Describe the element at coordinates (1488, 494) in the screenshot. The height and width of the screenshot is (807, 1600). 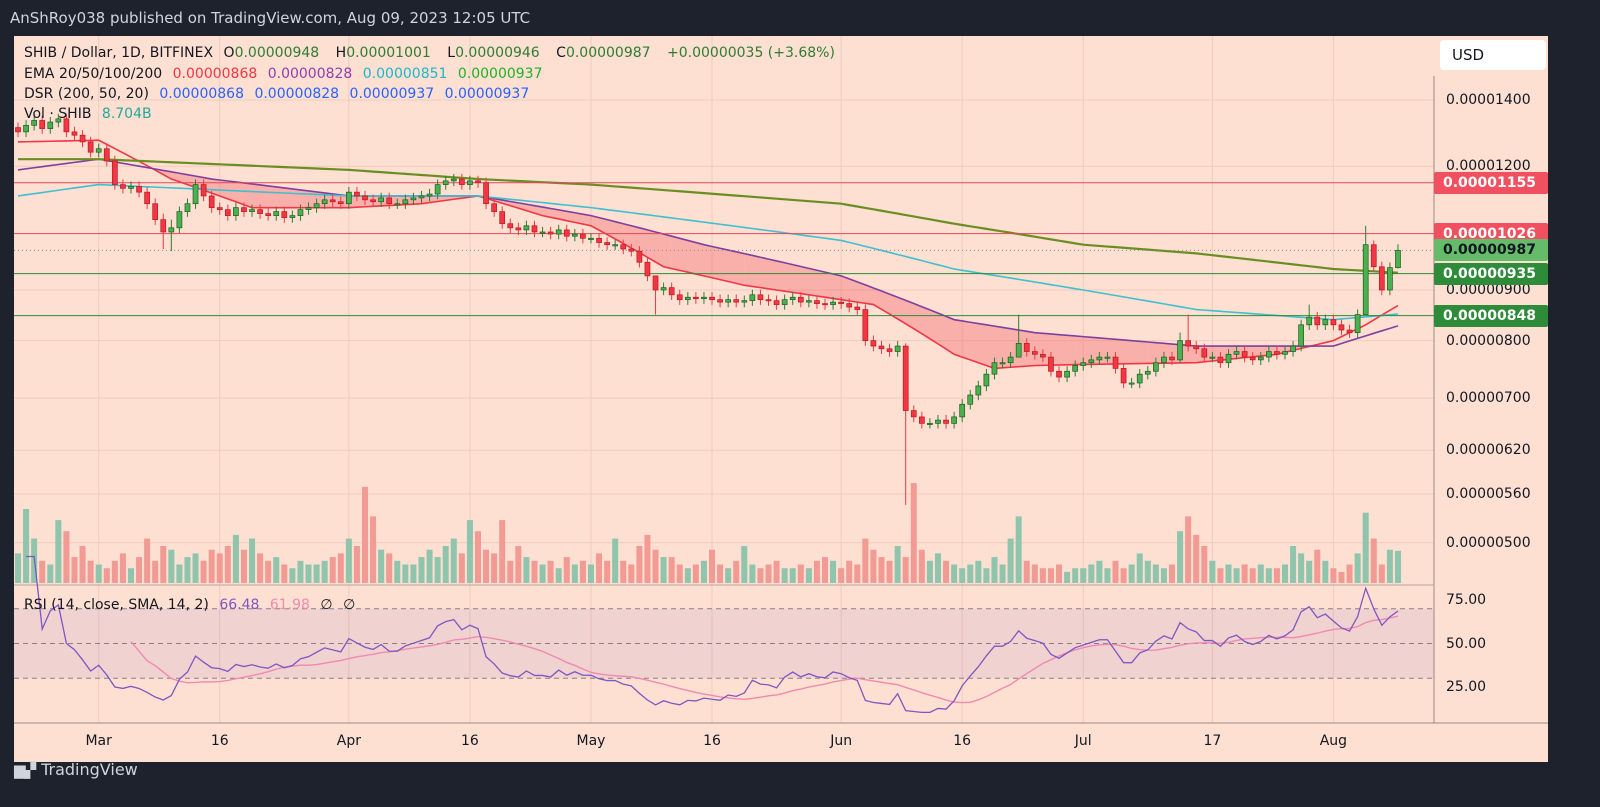
I see `price-tick-label: 0.00000560` at that location.